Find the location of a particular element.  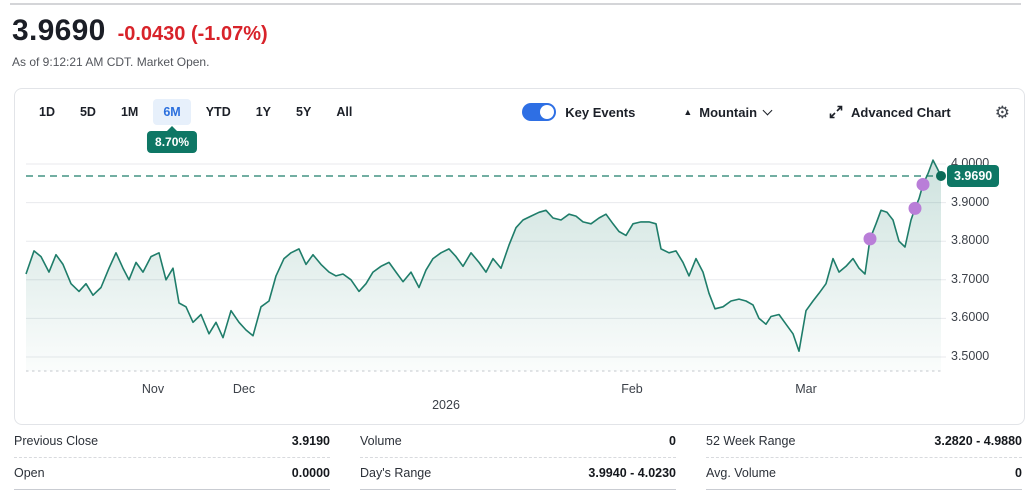

x-axis-label: Feb is located at coordinates (632, 389).